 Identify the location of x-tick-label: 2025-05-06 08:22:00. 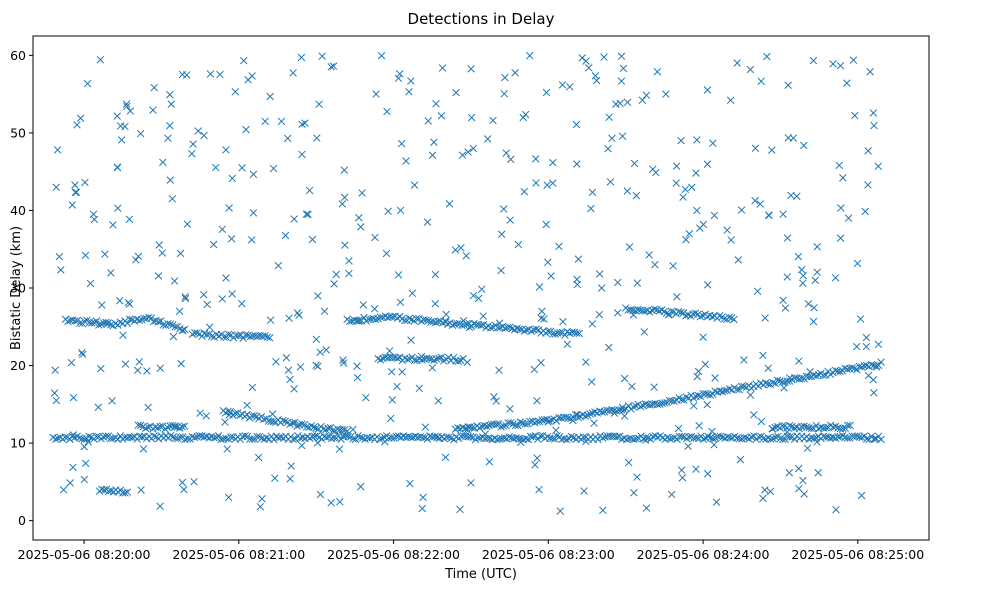
(393, 554).